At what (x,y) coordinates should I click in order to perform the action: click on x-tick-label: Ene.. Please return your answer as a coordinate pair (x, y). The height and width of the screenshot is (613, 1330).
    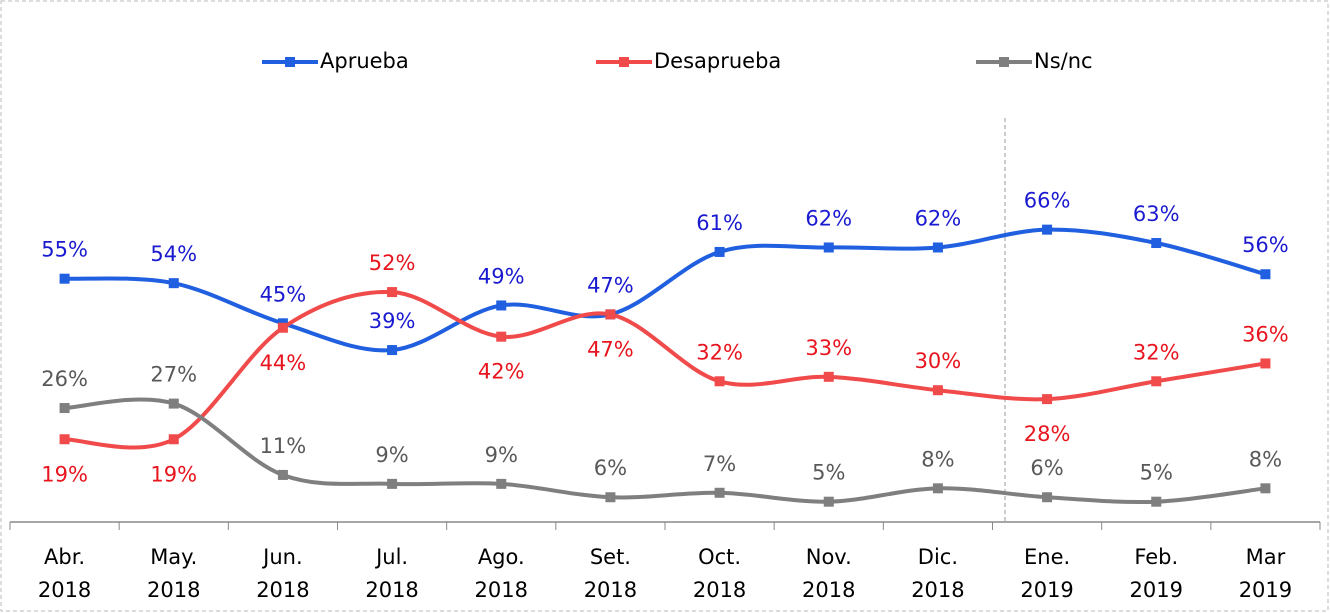
    Looking at the image, I should click on (1047, 557).